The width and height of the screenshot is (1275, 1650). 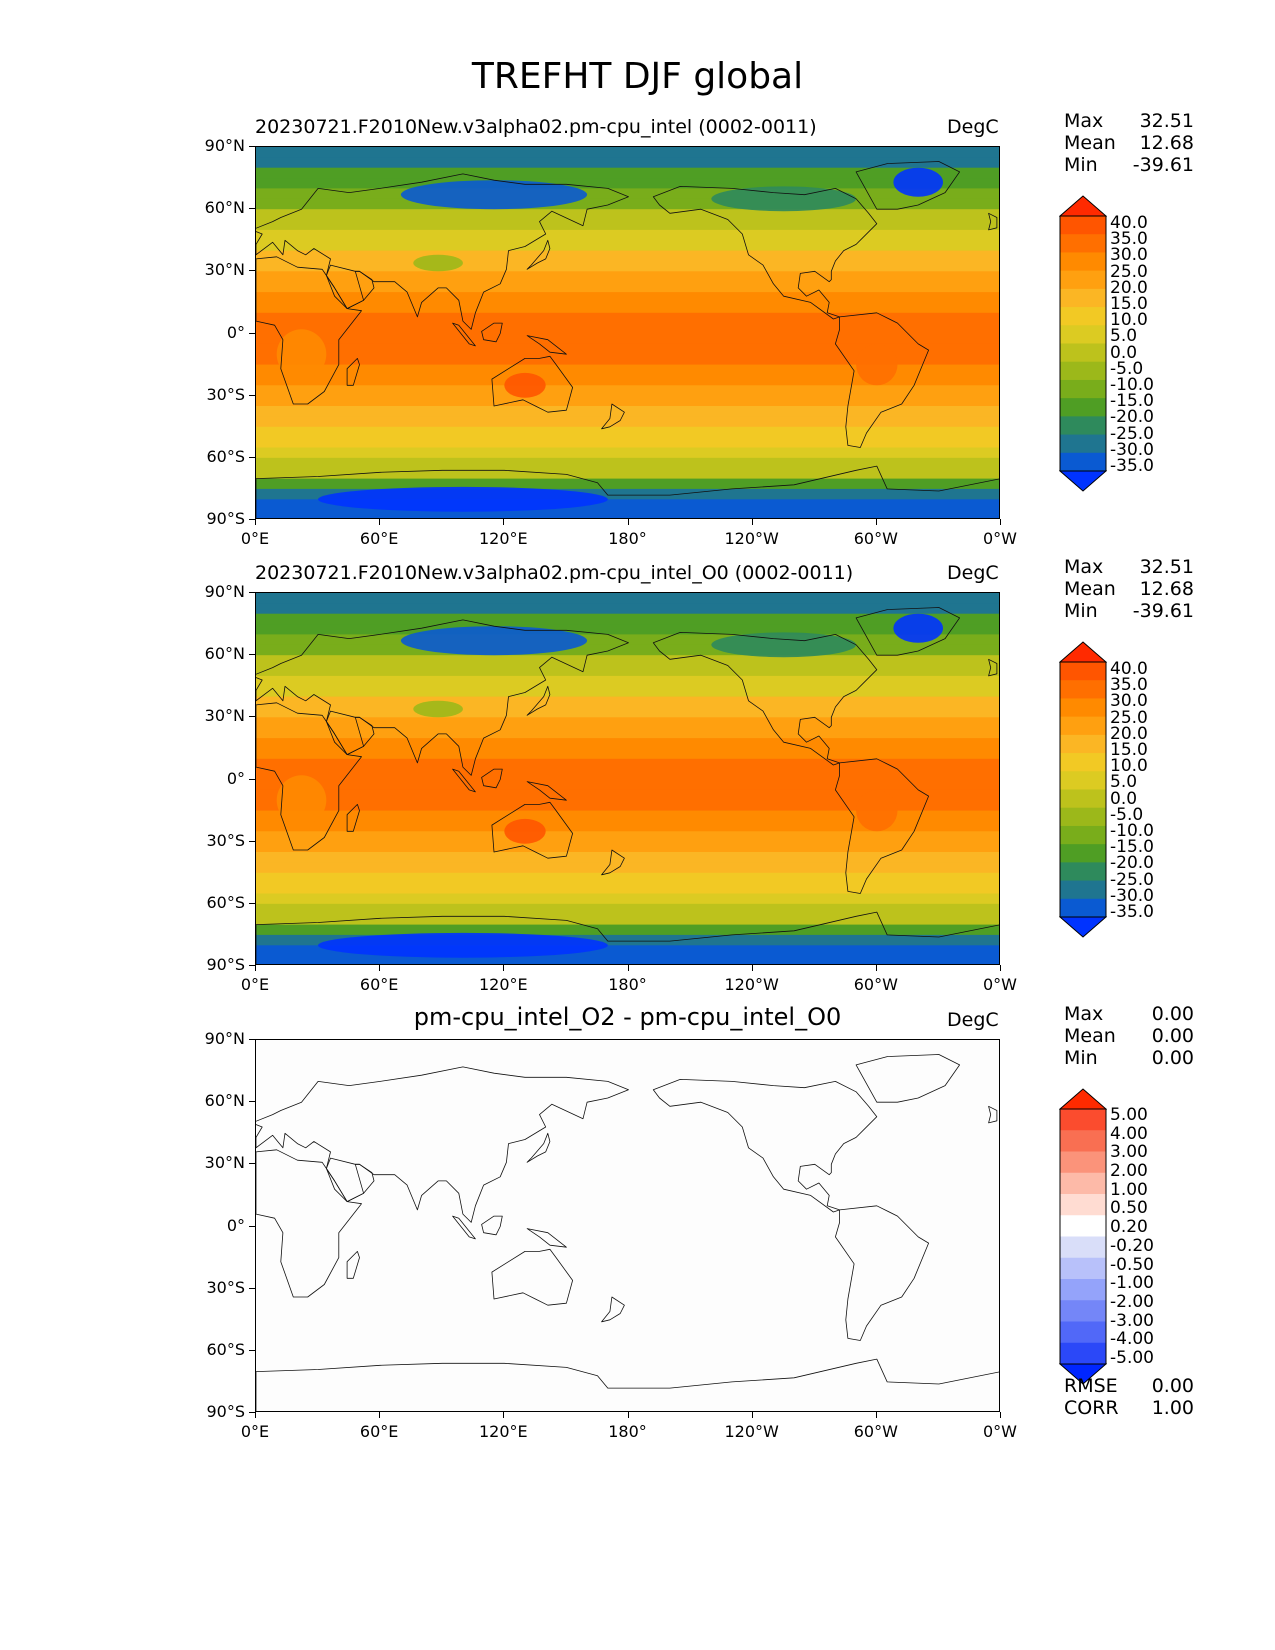 I want to click on stat-label: Max, so click(x=1084, y=567).